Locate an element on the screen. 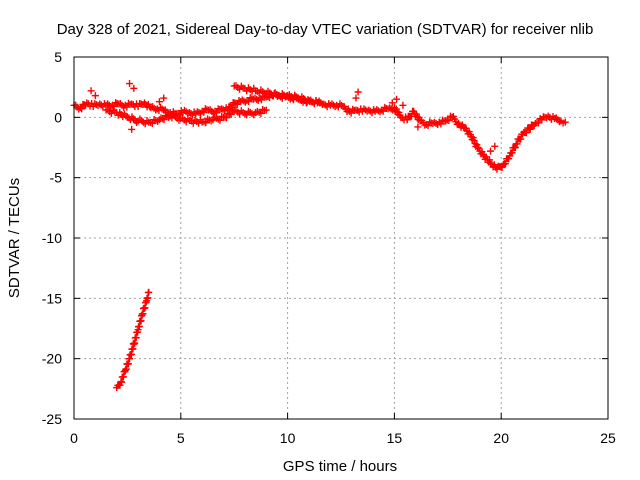 This screenshot has height=480, width=640. y-tick-label: -15 is located at coordinates (52, 298).